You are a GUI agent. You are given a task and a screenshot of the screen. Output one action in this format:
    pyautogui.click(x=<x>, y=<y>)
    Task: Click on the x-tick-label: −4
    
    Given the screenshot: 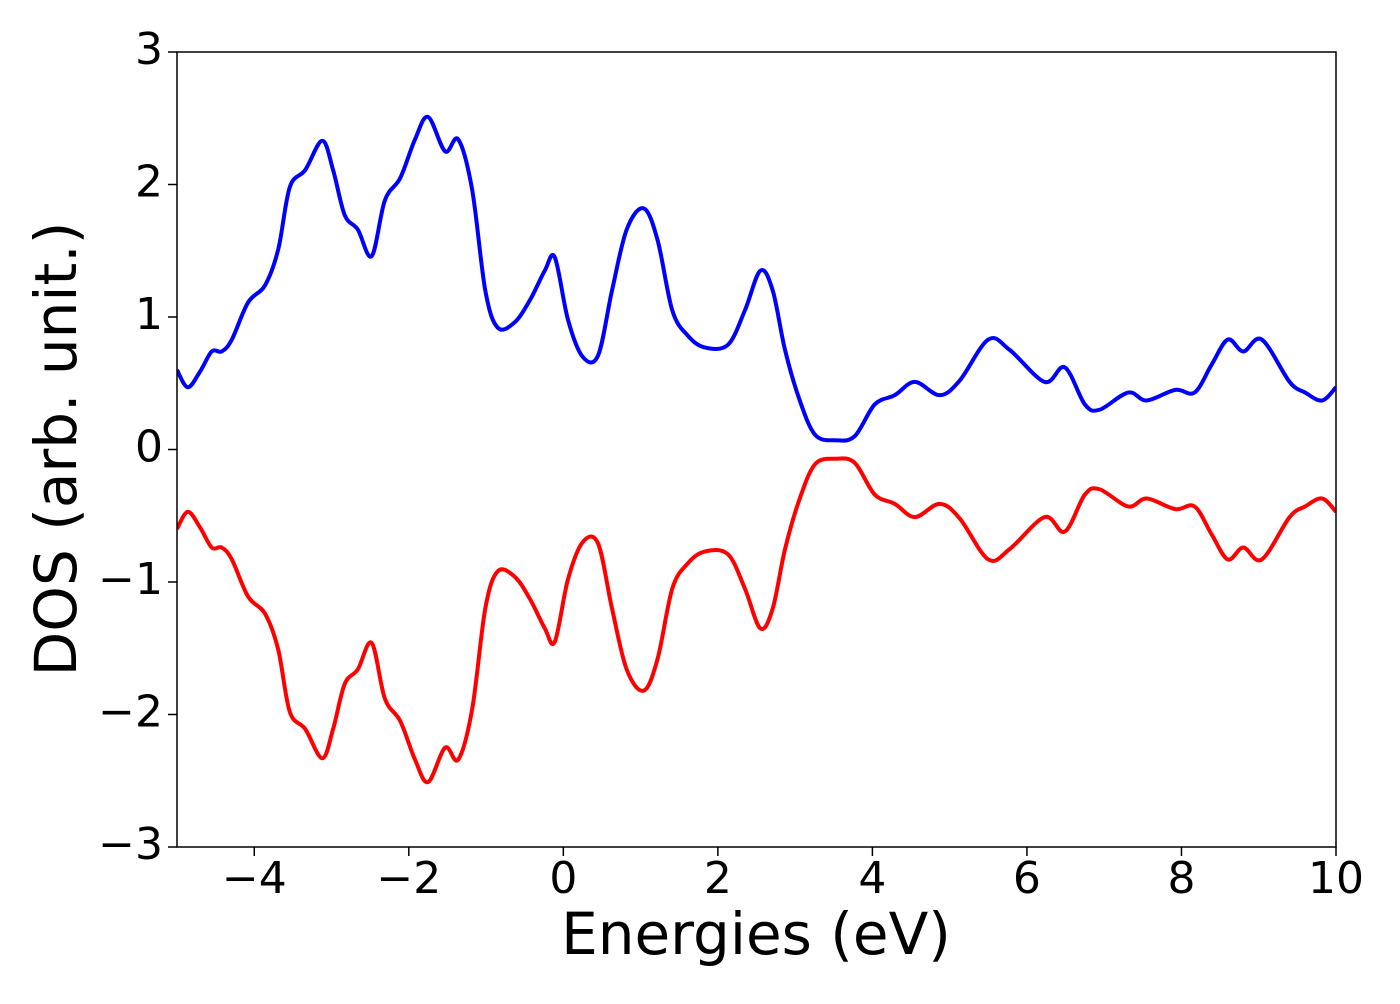 What is the action you would take?
    pyautogui.click(x=254, y=878)
    